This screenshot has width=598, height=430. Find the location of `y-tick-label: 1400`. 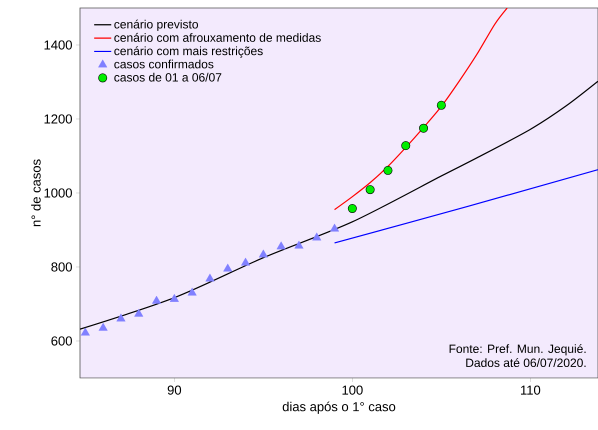

y-tick-label: 1400 is located at coordinates (58, 45).